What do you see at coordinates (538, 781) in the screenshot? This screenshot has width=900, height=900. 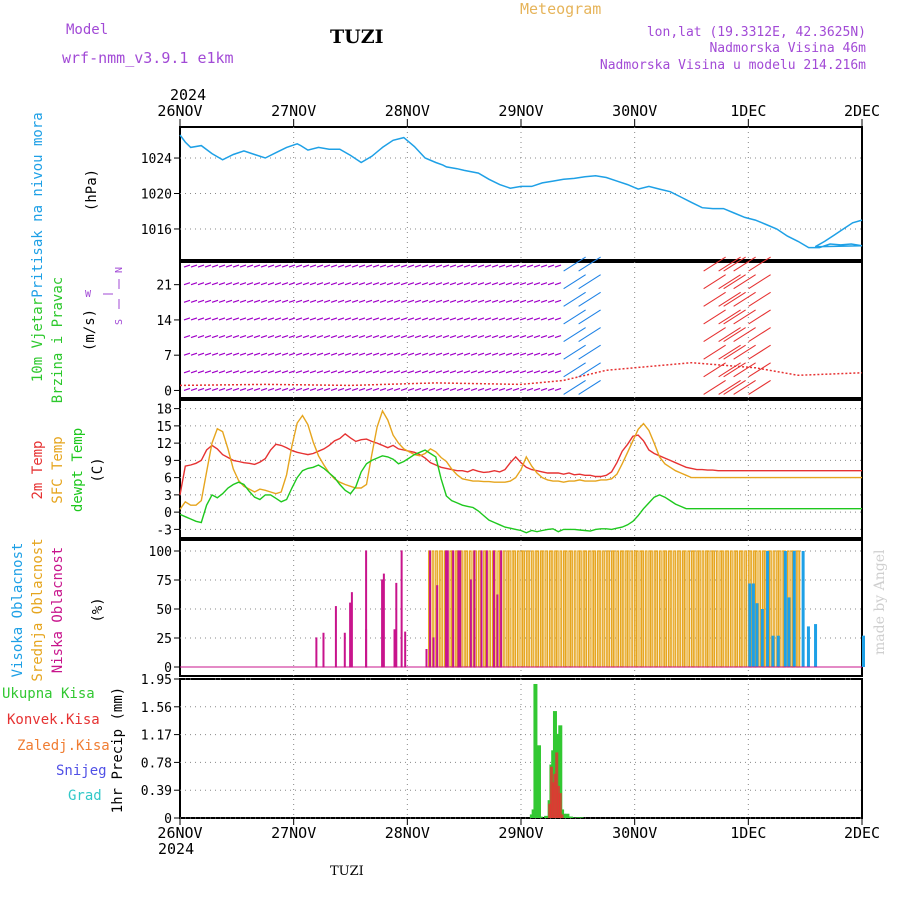 I see `total-precip-bar` at bounding box center [538, 781].